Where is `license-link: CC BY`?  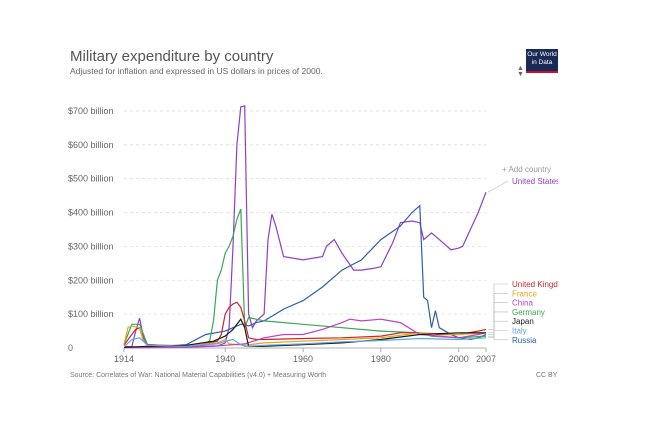 license-link: CC BY is located at coordinates (547, 375).